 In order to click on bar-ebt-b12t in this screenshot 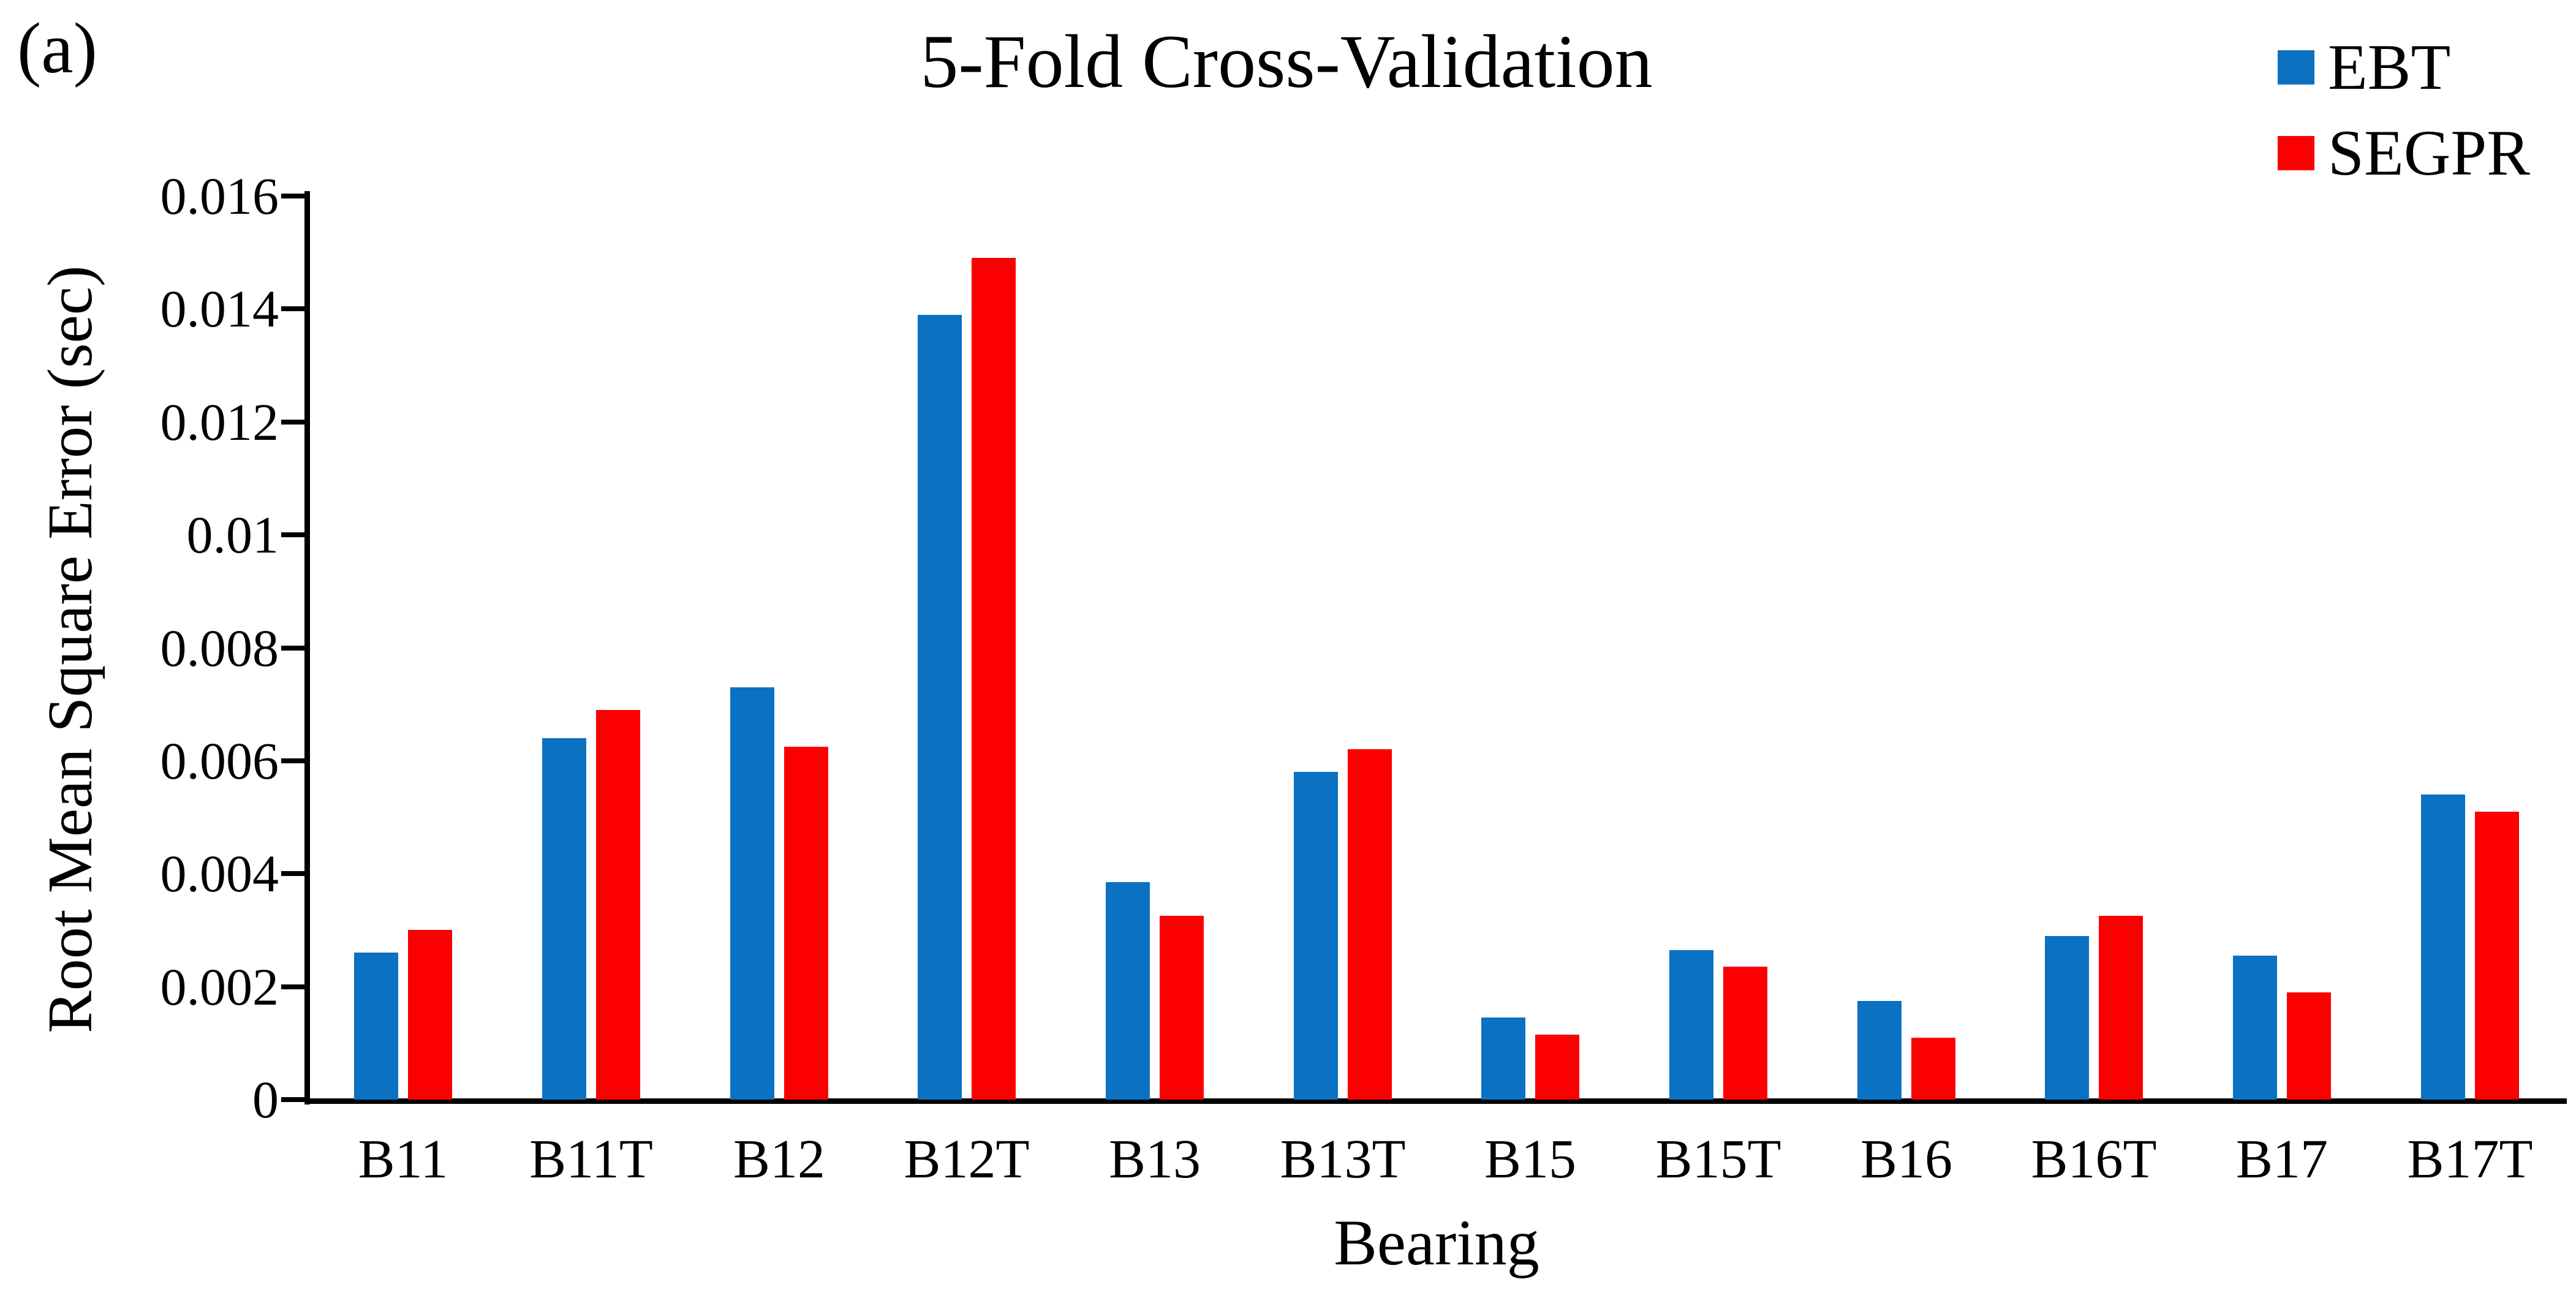, I will do `click(940, 707)`.